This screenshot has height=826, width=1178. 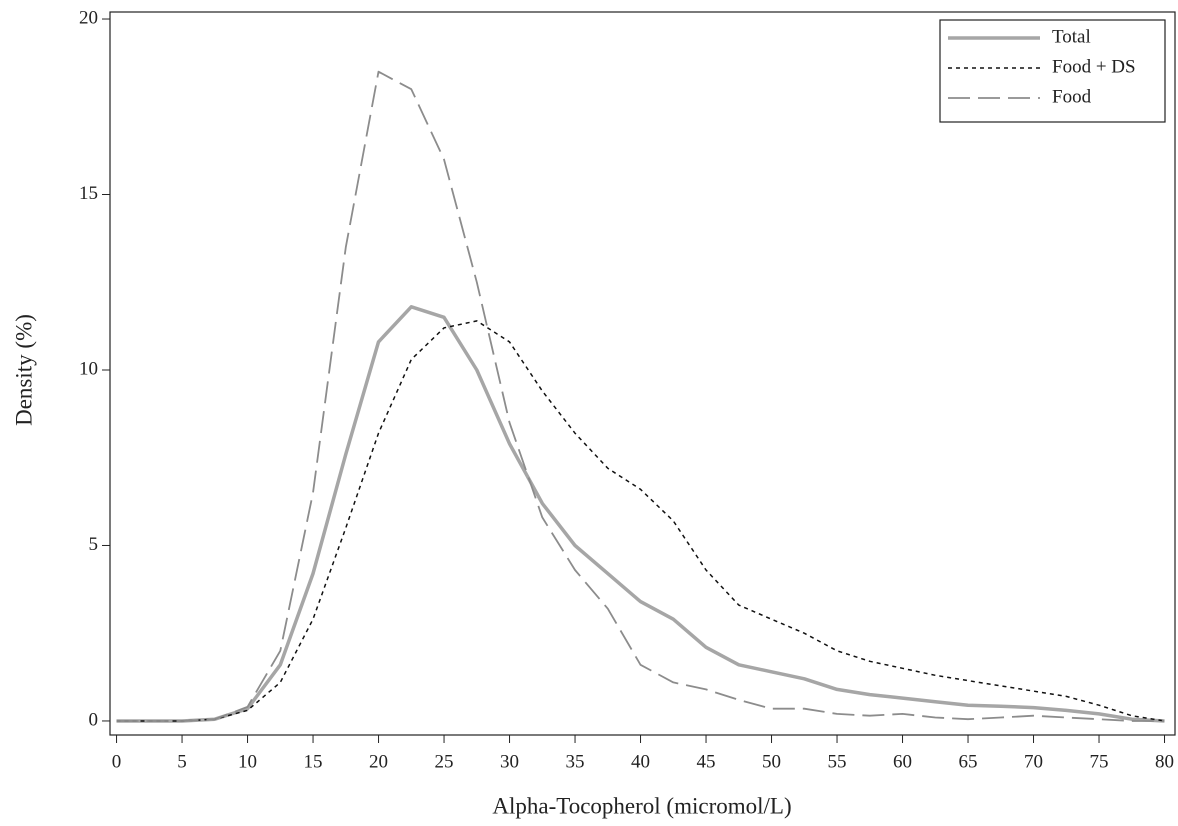 I want to click on x-tick-label: 60, so click(x=902, y=761).